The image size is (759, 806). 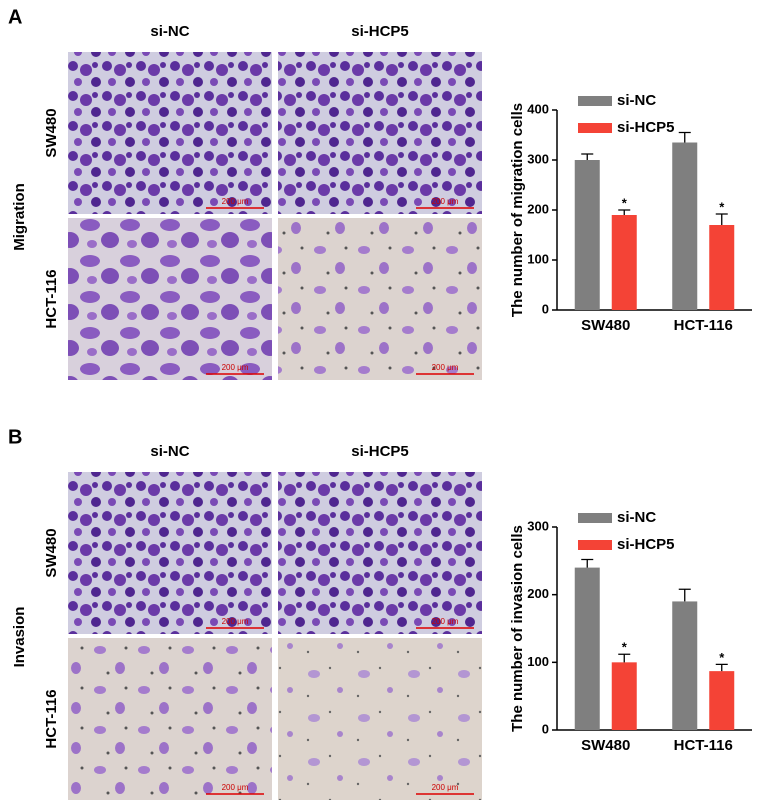 I want to click on y-axis-label: The number of migration cells, so click(x=517, y=210).